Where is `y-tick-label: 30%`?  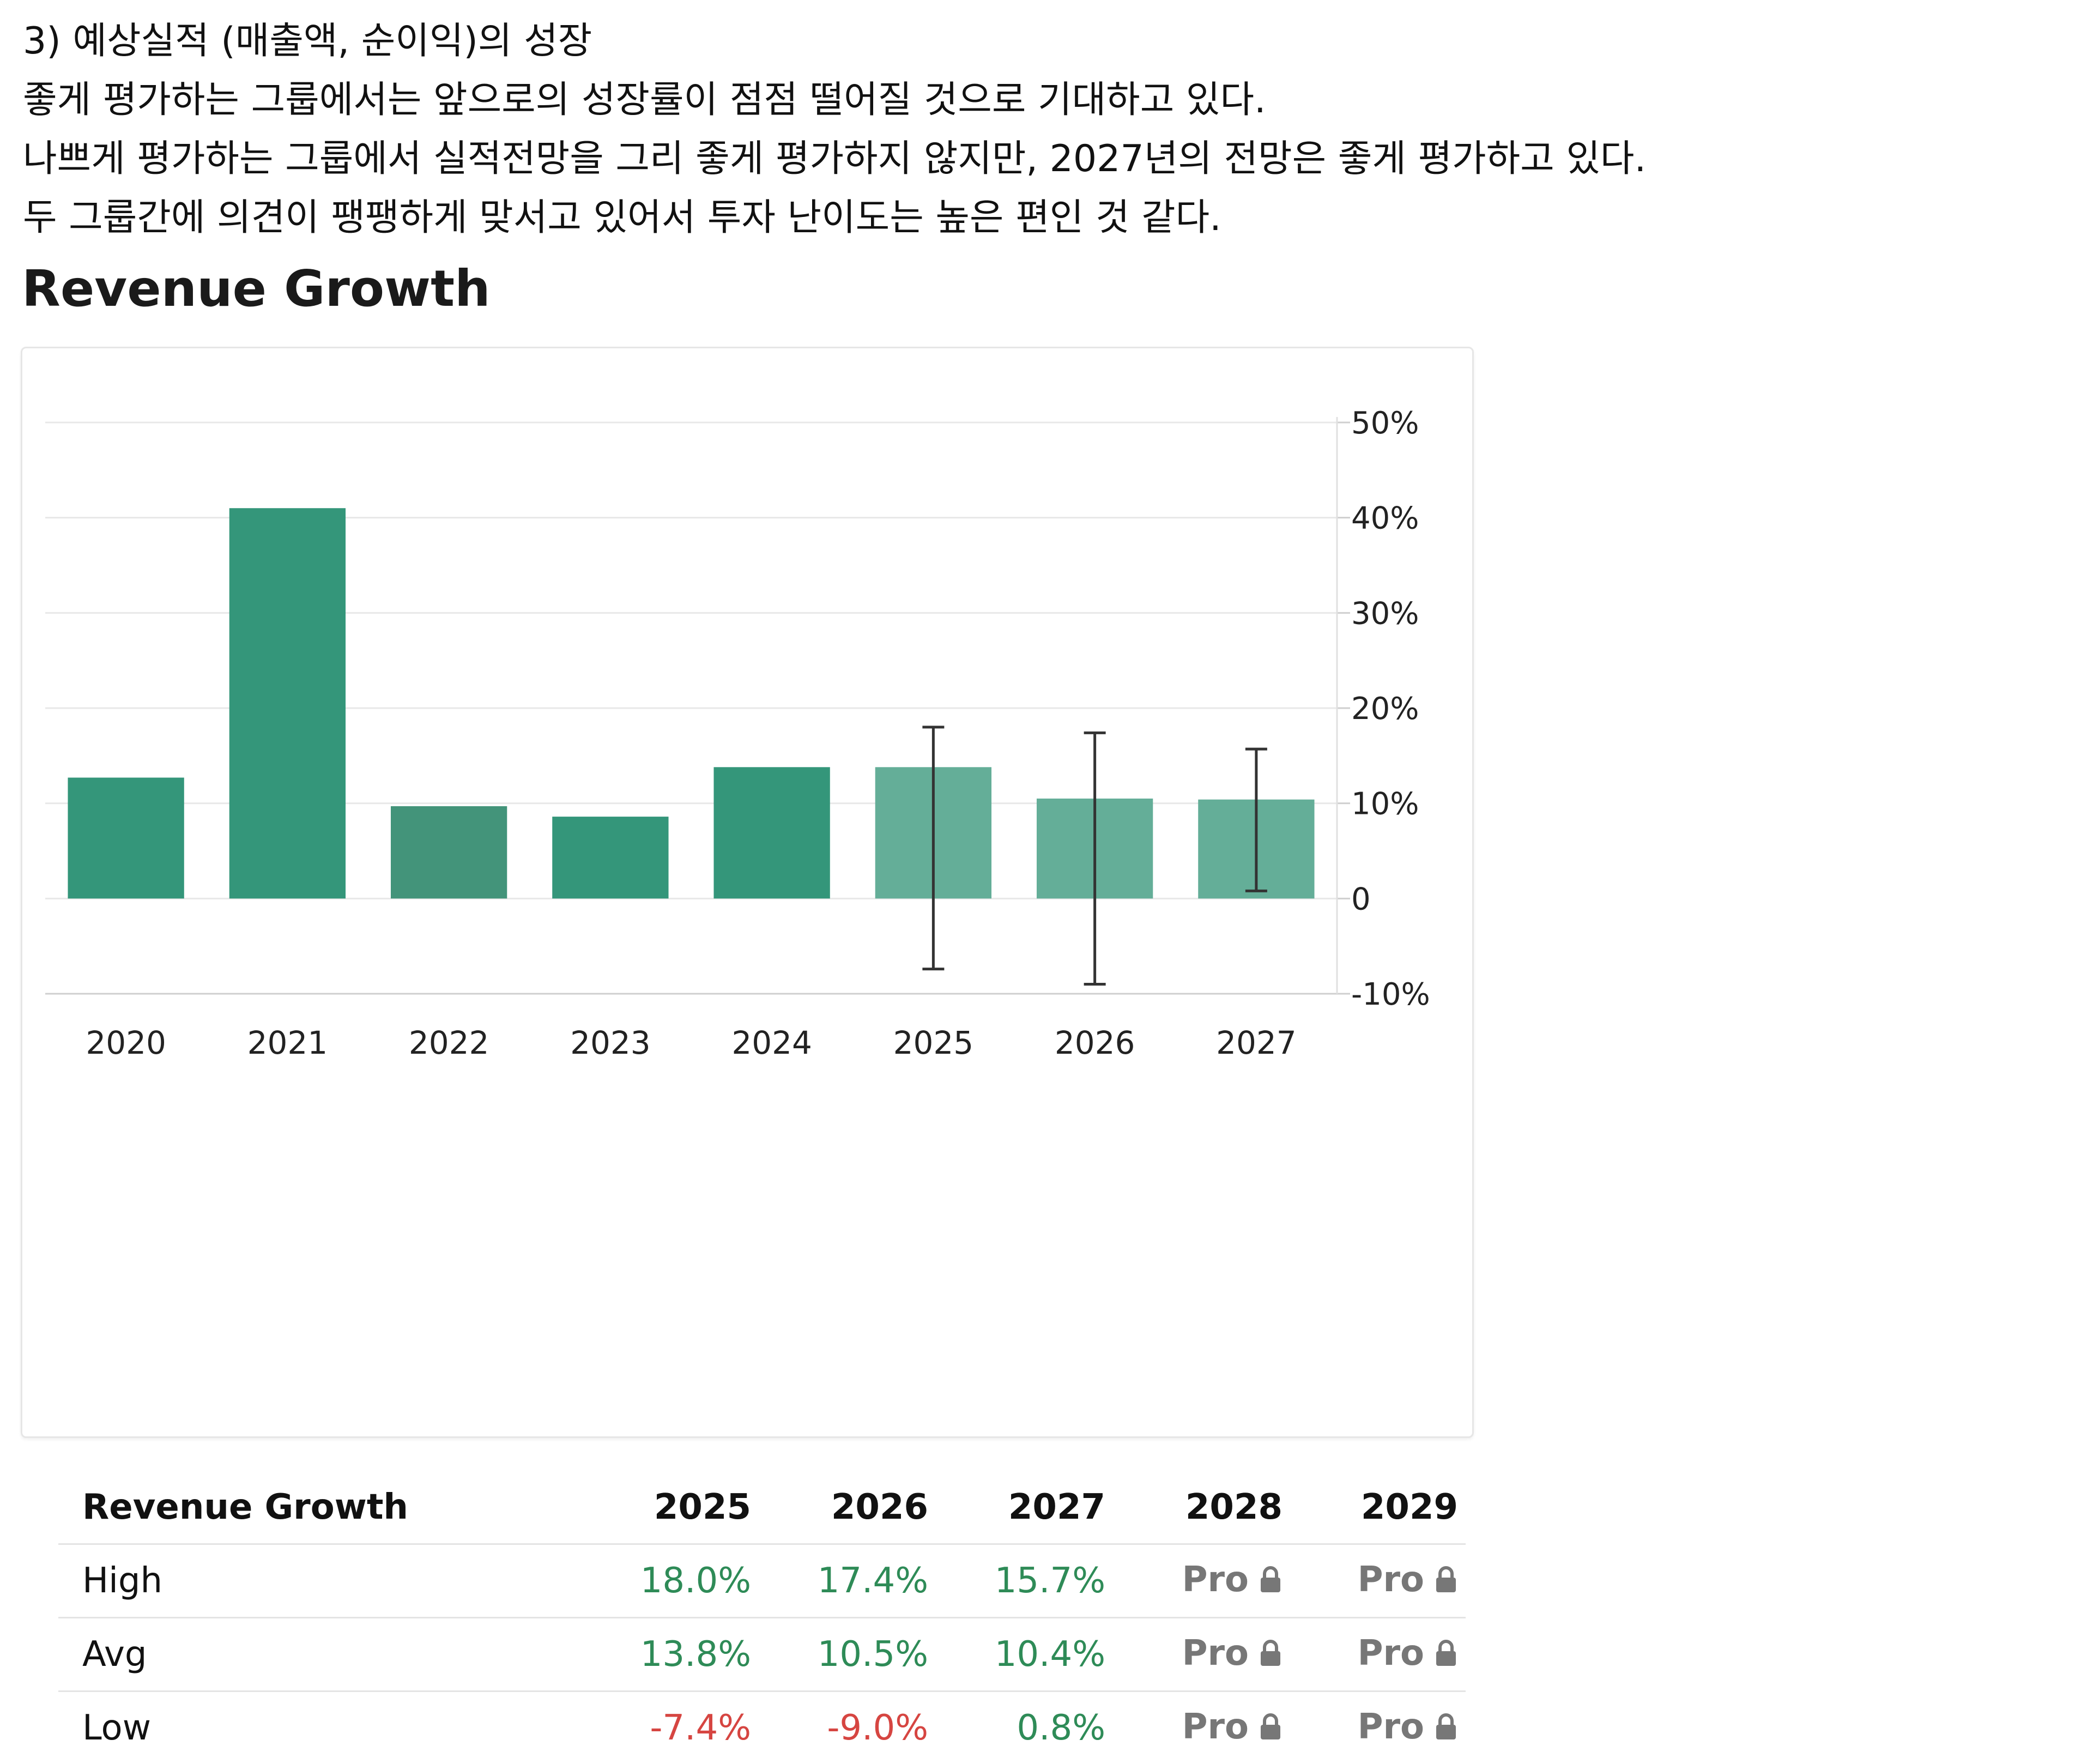 y-tick-label: 30% is located at coordinates (1385, 613).